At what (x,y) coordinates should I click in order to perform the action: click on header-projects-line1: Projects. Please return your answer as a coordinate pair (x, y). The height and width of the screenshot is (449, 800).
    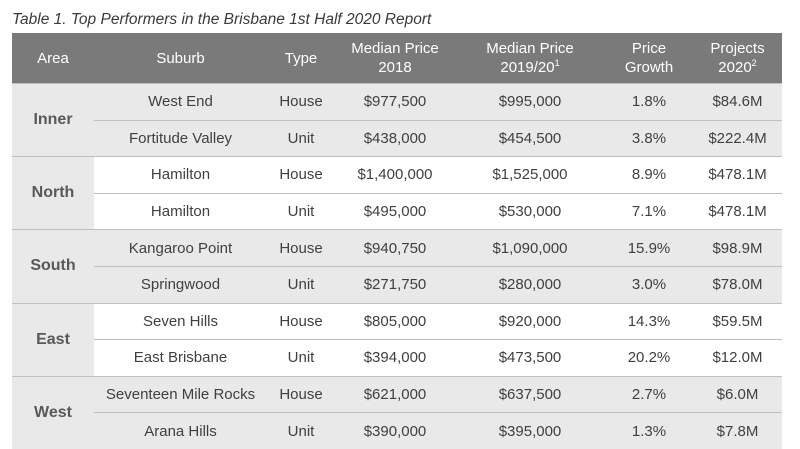
    Looking at the image, I should click on (737, 48).